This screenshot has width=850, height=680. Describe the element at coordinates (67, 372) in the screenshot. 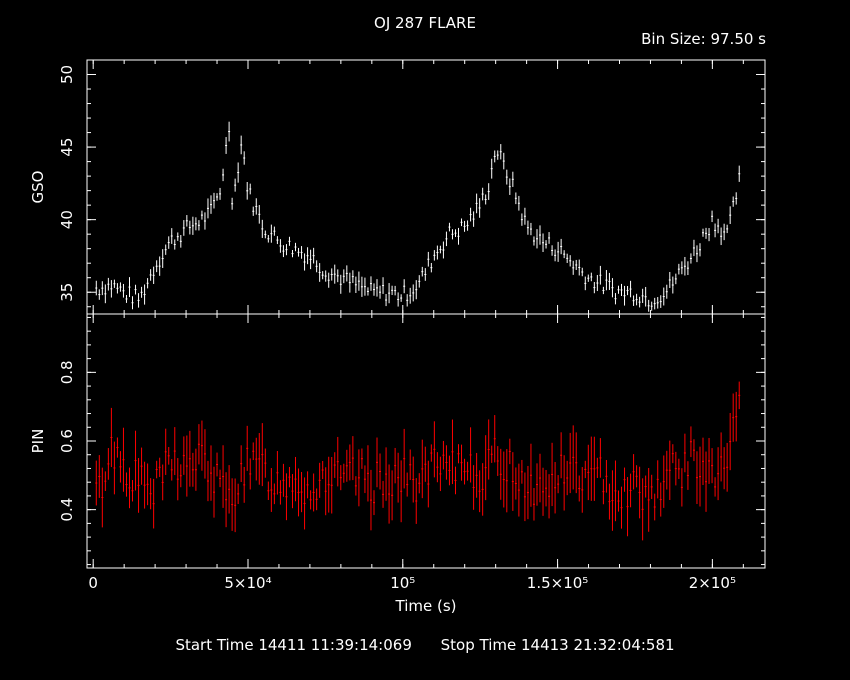

I see `pin-ytick-label: 0.8` at that location.